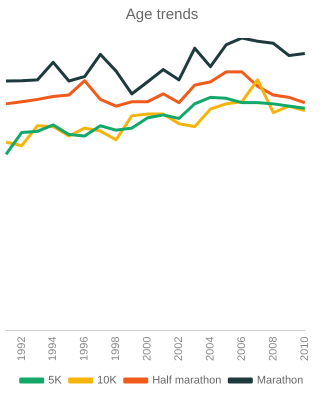 This screenshot has height=400, width=324. Describe the element at coordinates (187, 380) in the screenshot. I see `legend-label: Half marathon` at that location.